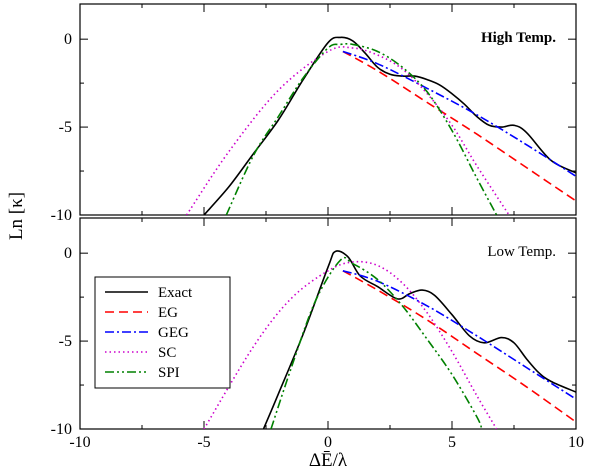 This screenshot has width=598, height=472. I want to click on series-line-eg-top, so click(459, 126).